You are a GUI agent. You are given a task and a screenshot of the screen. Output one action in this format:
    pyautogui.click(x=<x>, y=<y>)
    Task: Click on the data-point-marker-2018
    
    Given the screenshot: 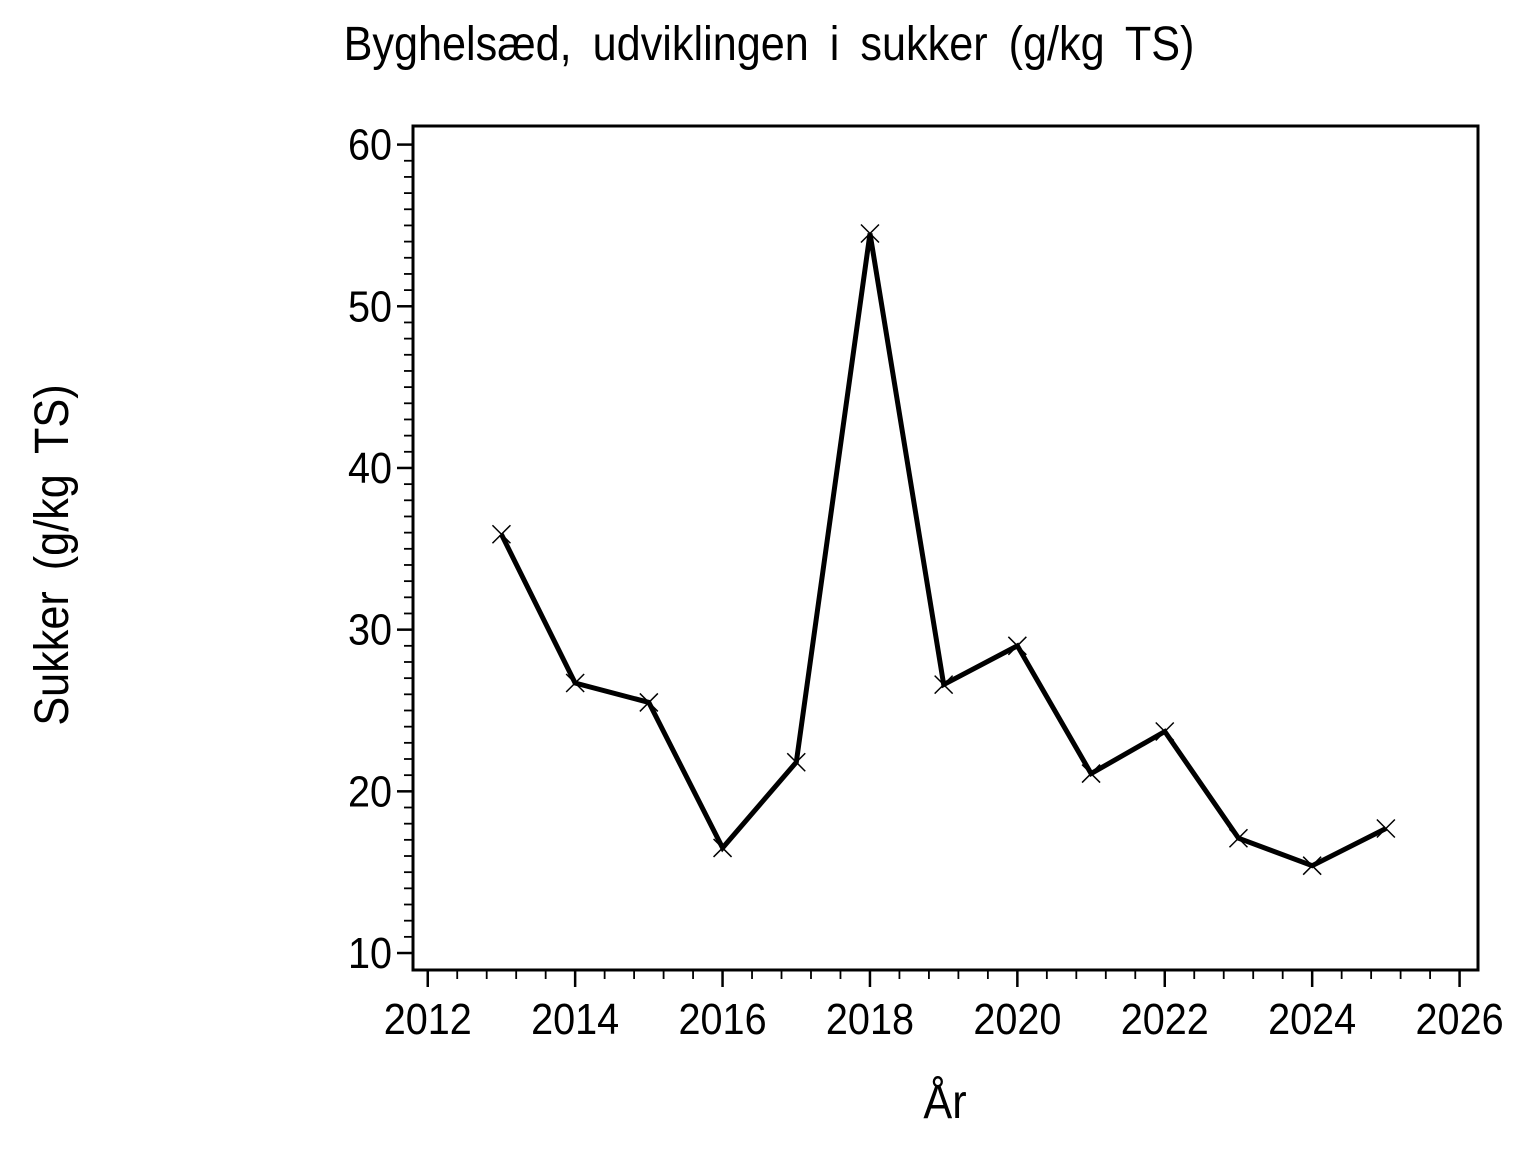 What is the action you would take?
    pyautogui.click(x=870, y=233)
    